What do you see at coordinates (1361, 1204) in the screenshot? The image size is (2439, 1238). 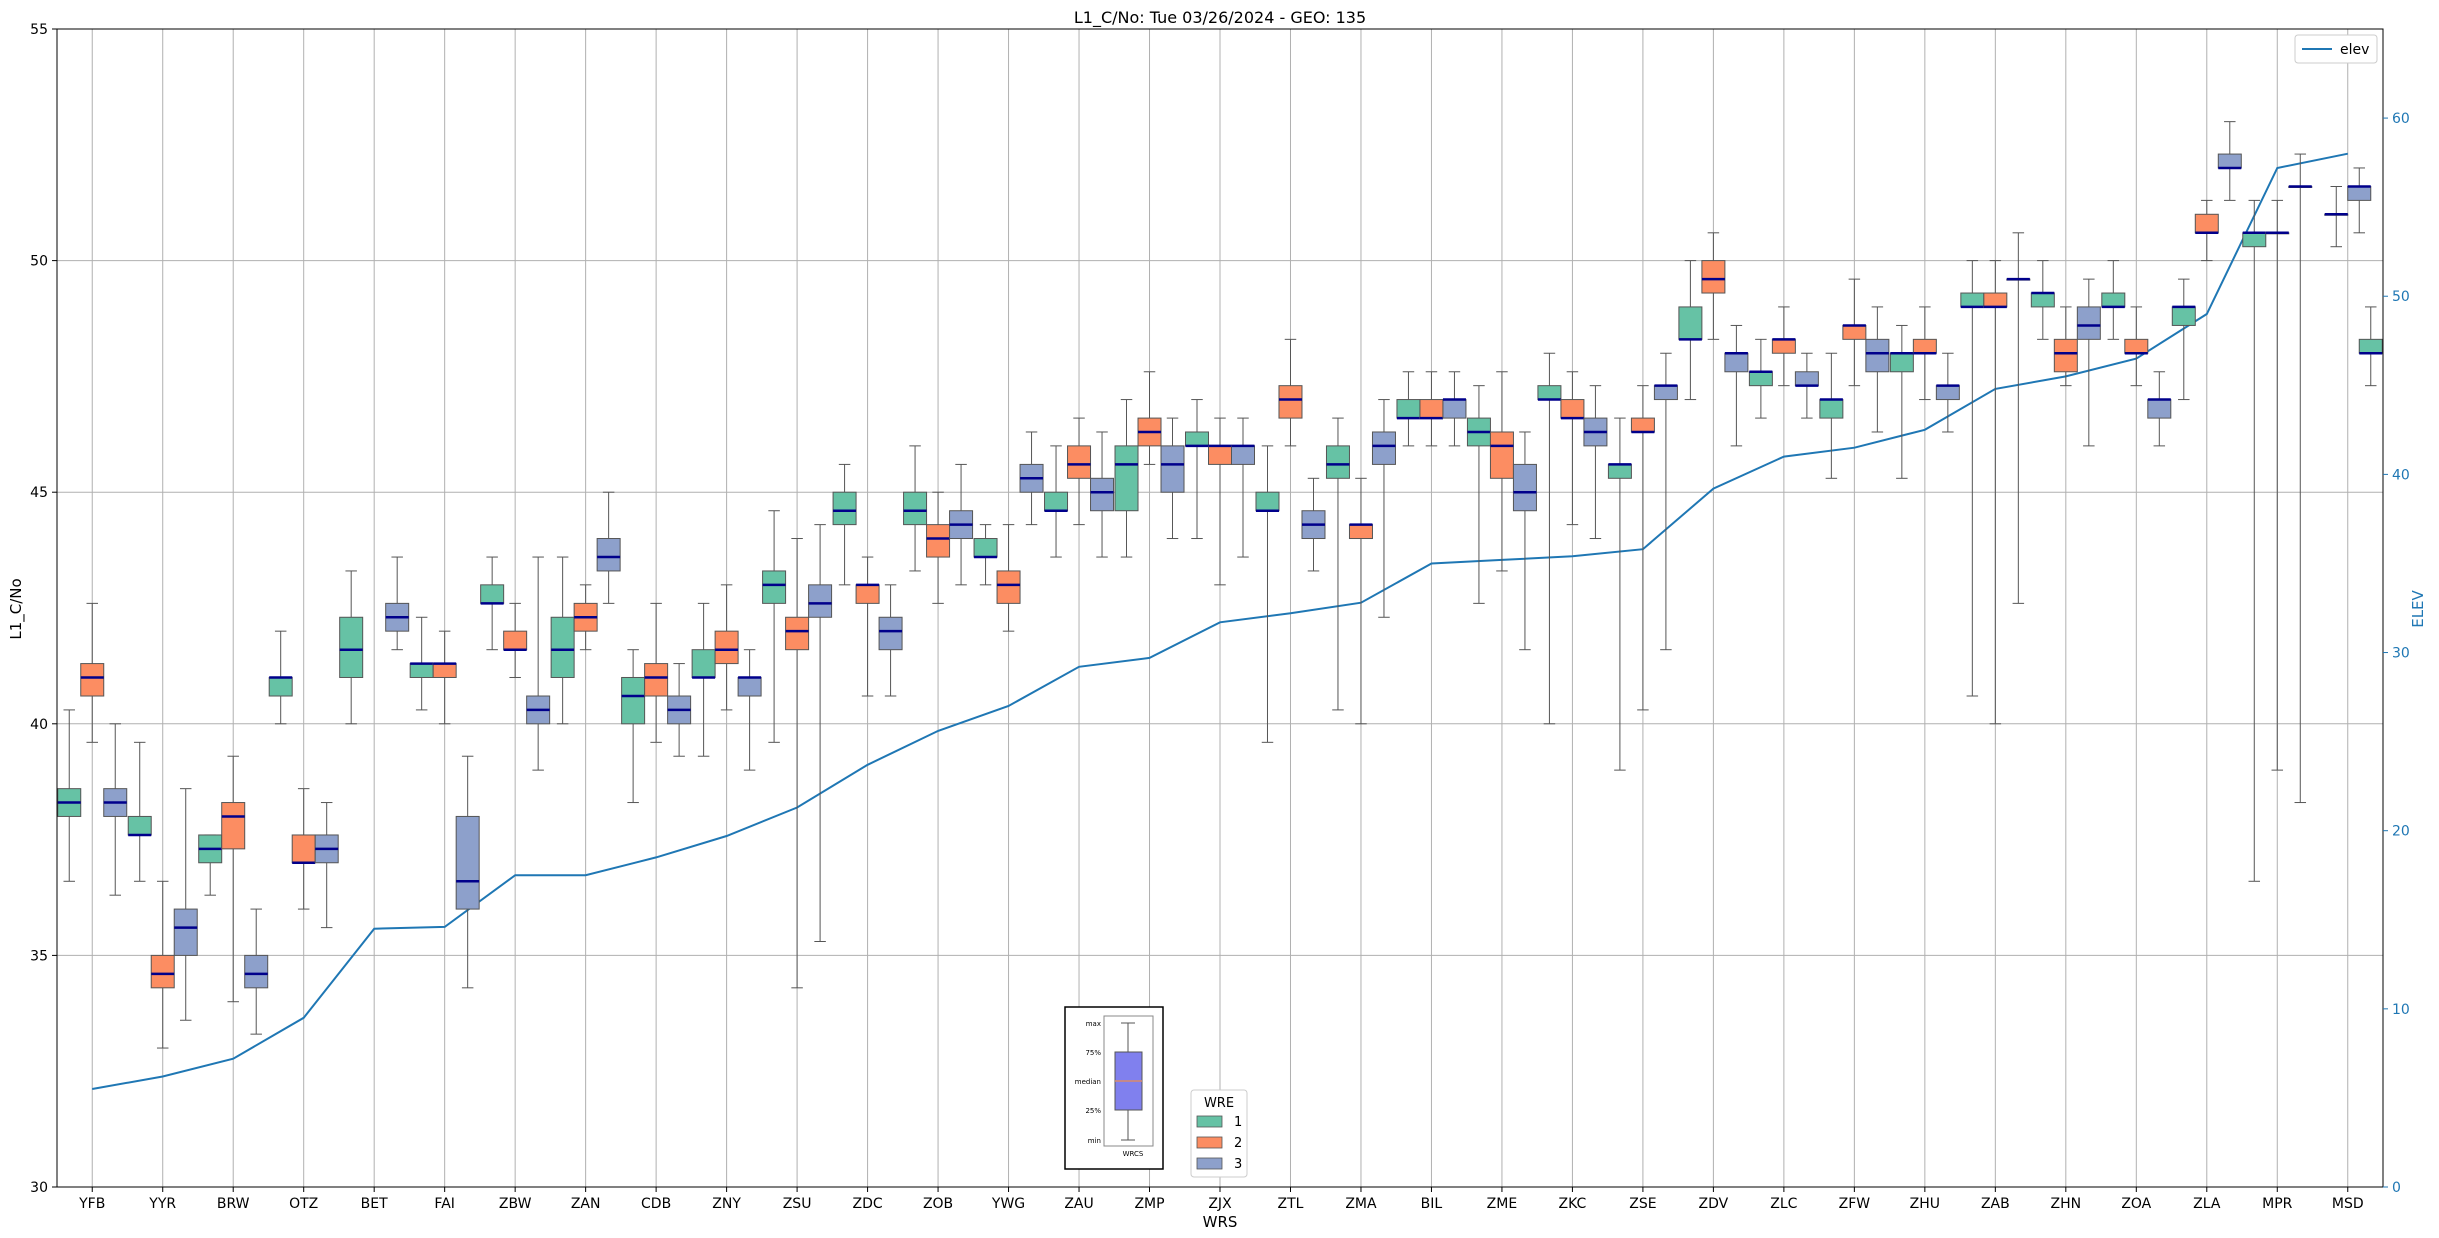 I see `x-tick-label: ZMA` at bounding box center [1361, 1204].